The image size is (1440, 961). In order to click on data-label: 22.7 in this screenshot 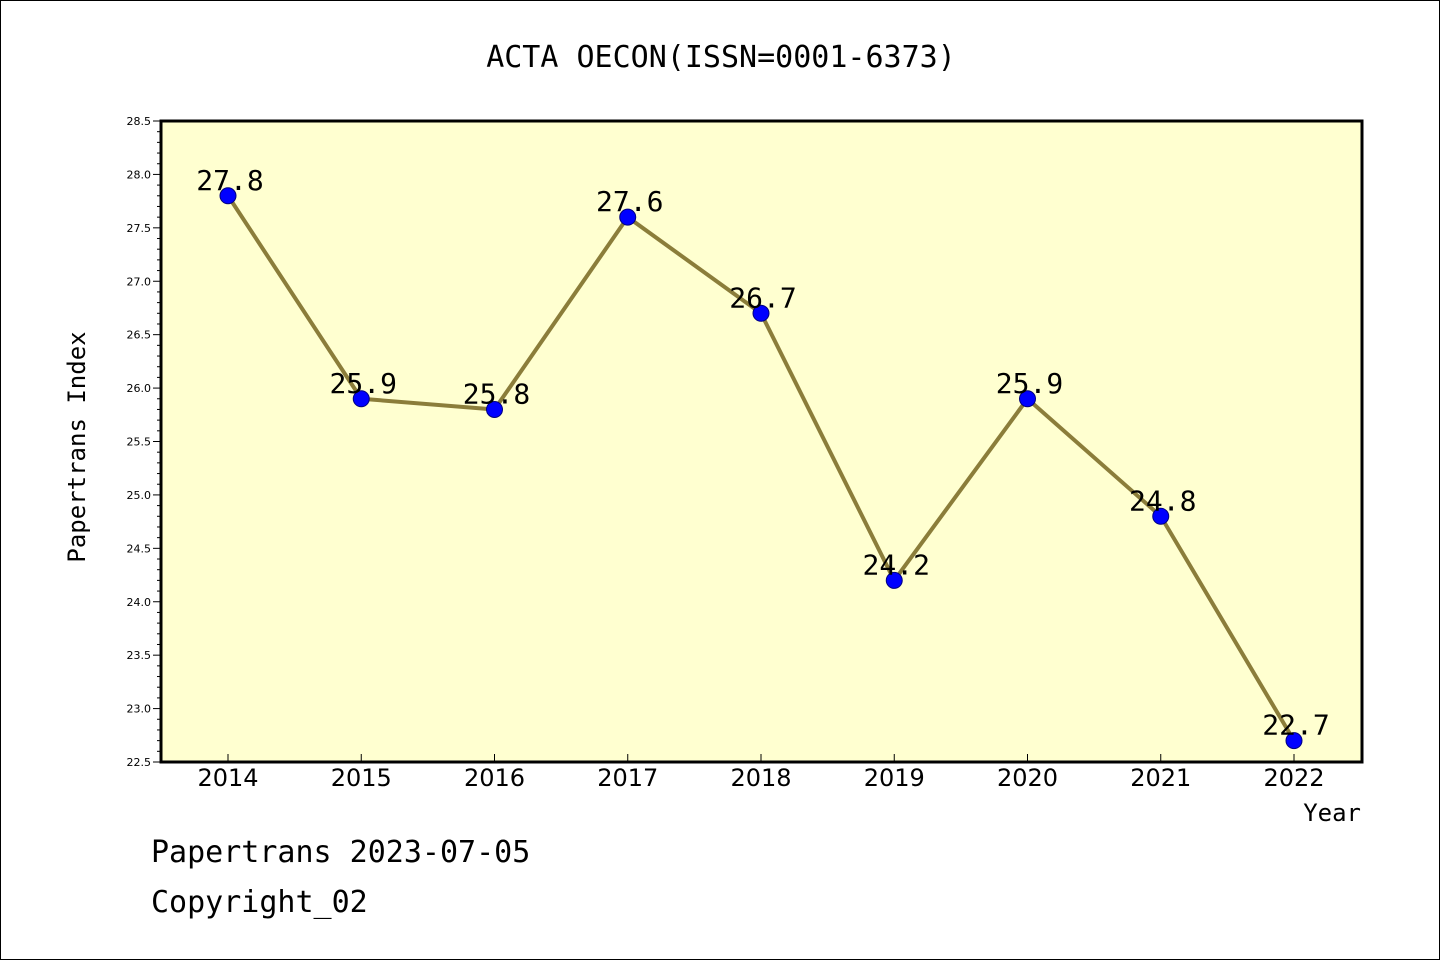, I will do `click(1295, 725)`.